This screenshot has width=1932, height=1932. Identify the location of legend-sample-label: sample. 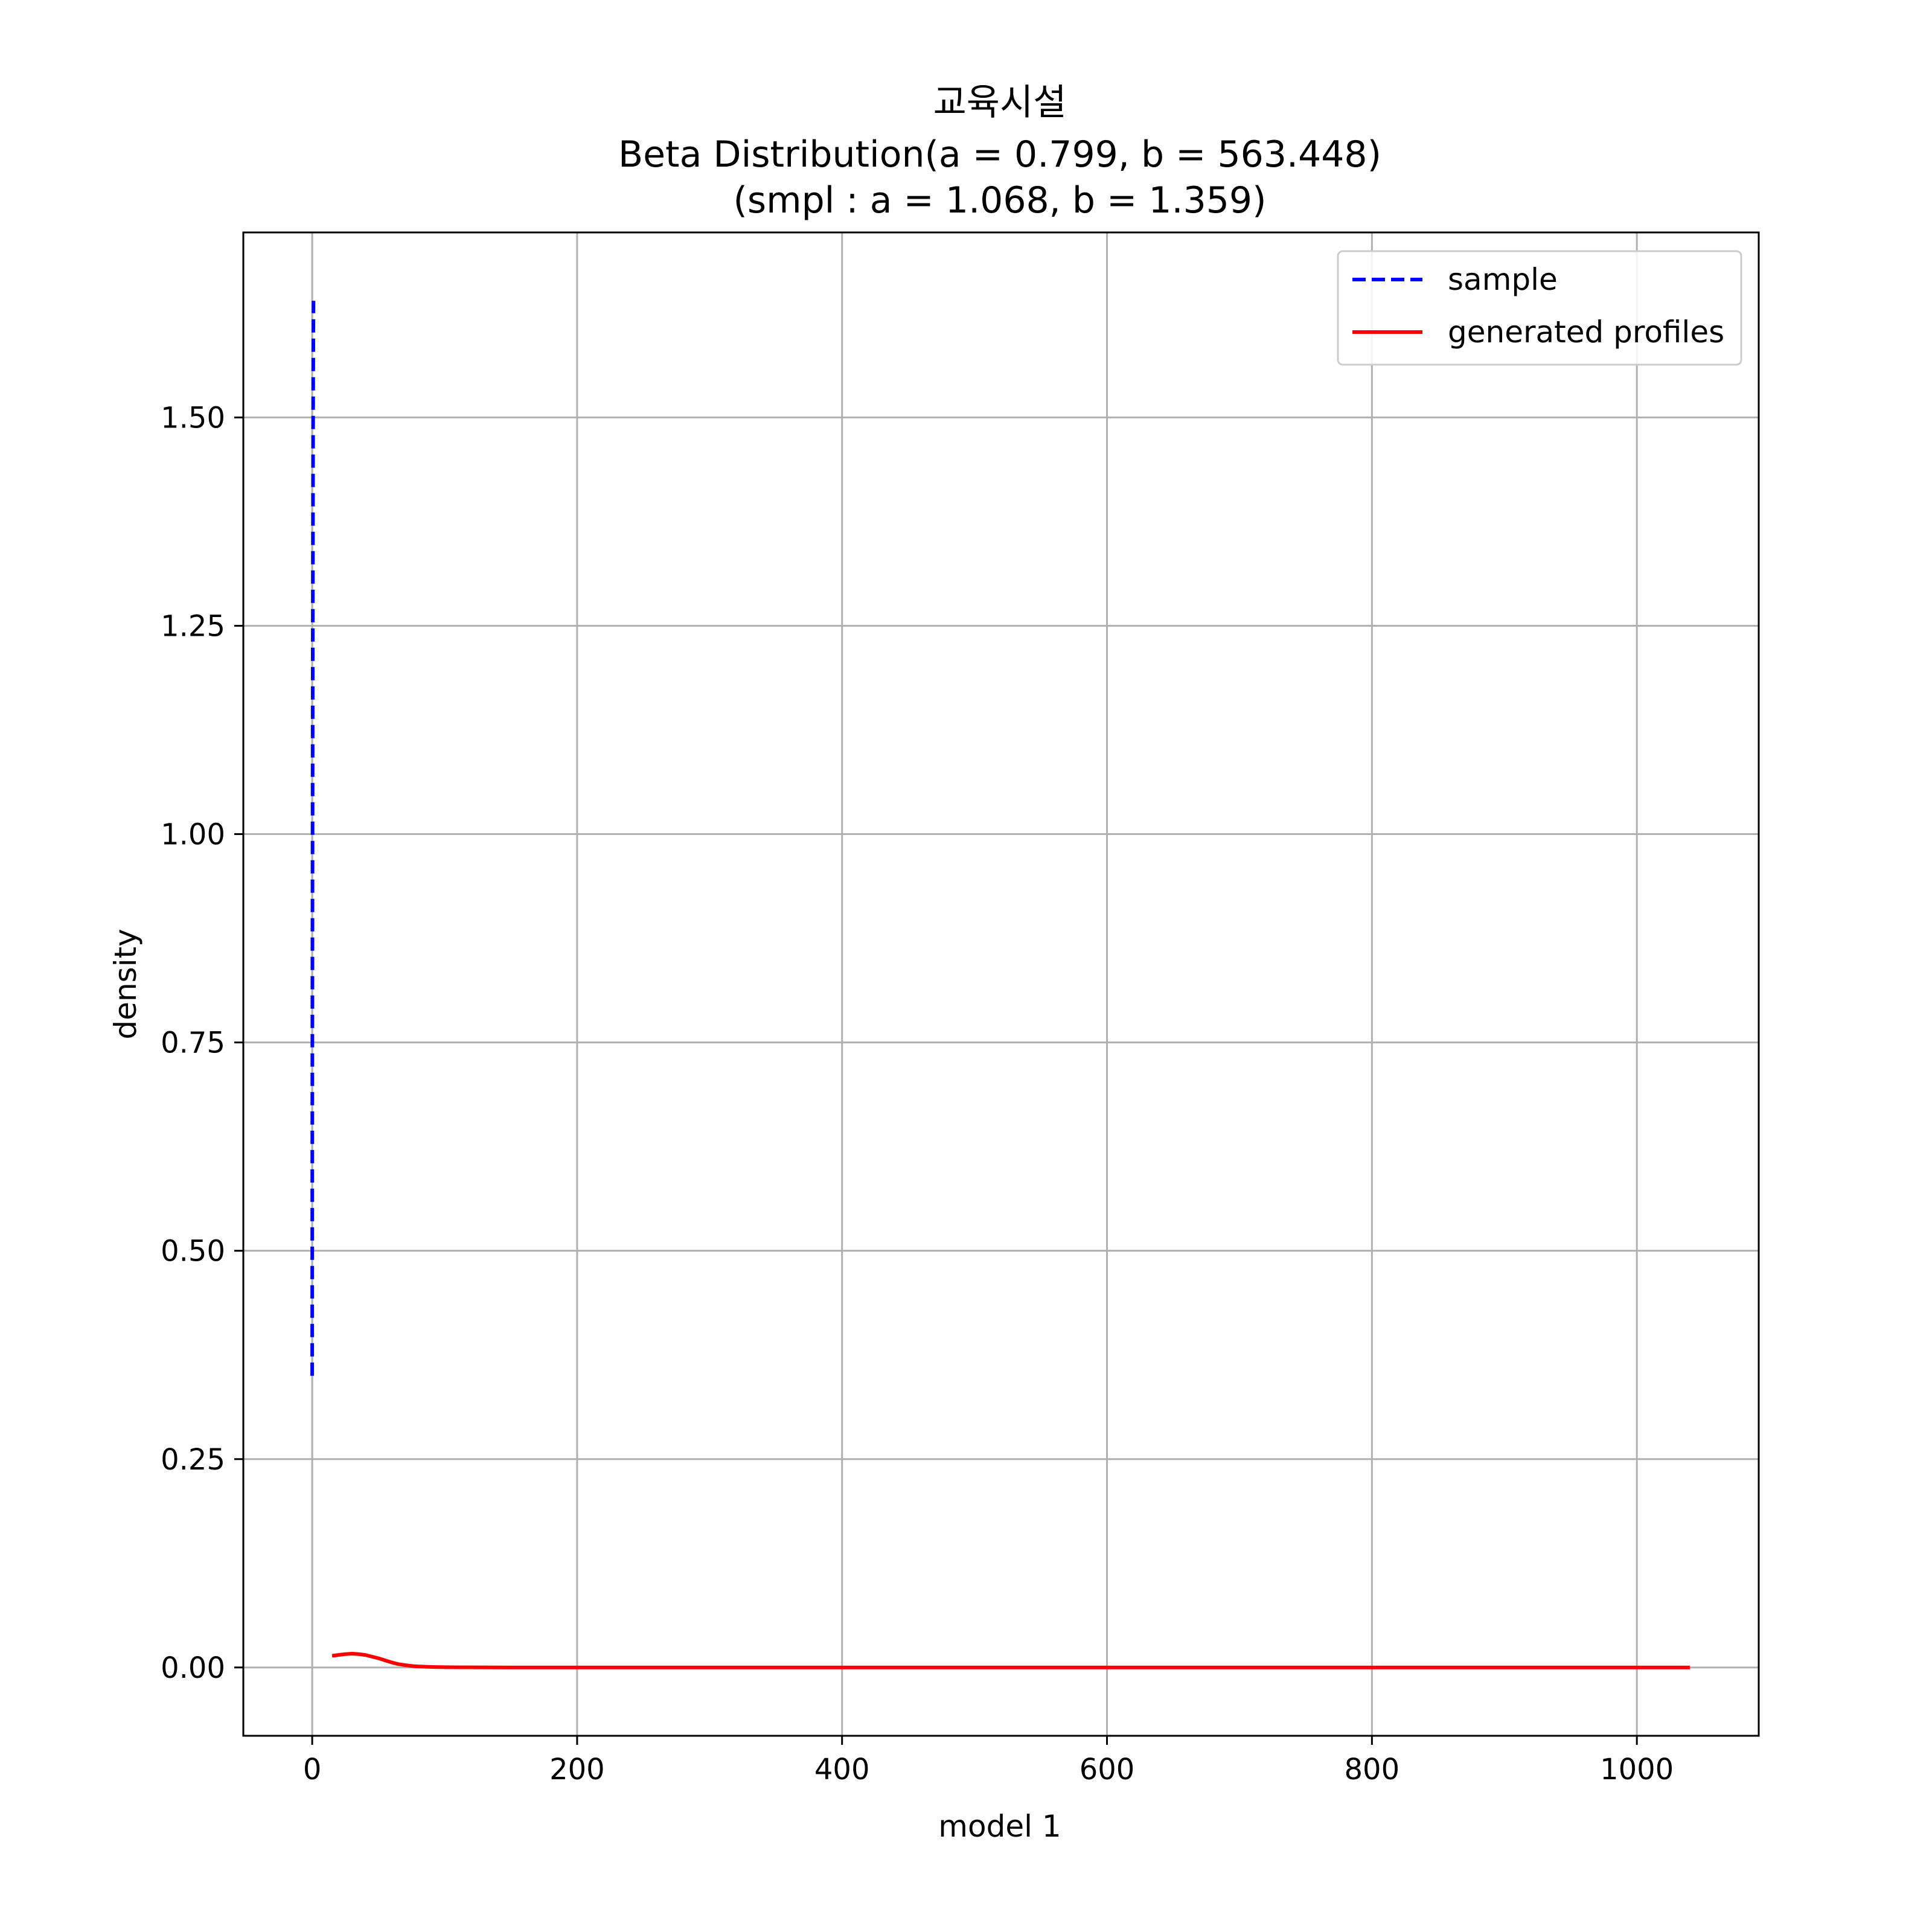
(1503, 279).